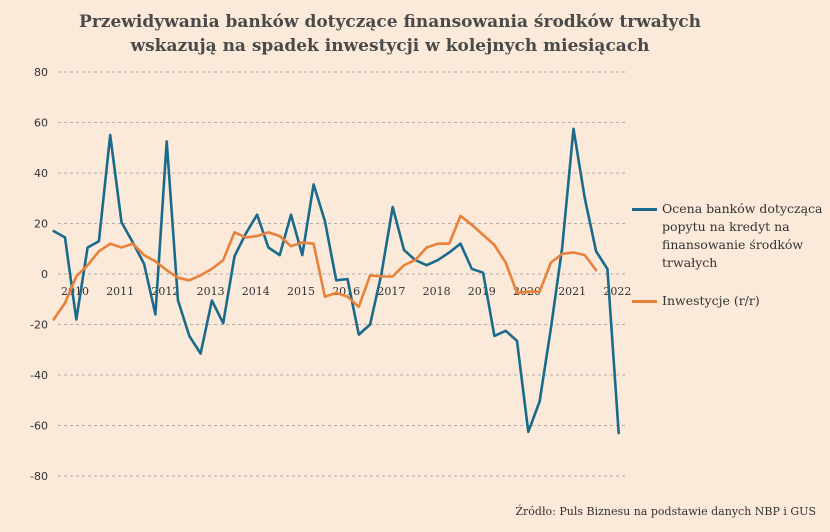 Image resolution: width=830 pixels, height=532 pixels. I want to click on legend-item-series-2: Inwestycje (r/r), so click(729, 301).